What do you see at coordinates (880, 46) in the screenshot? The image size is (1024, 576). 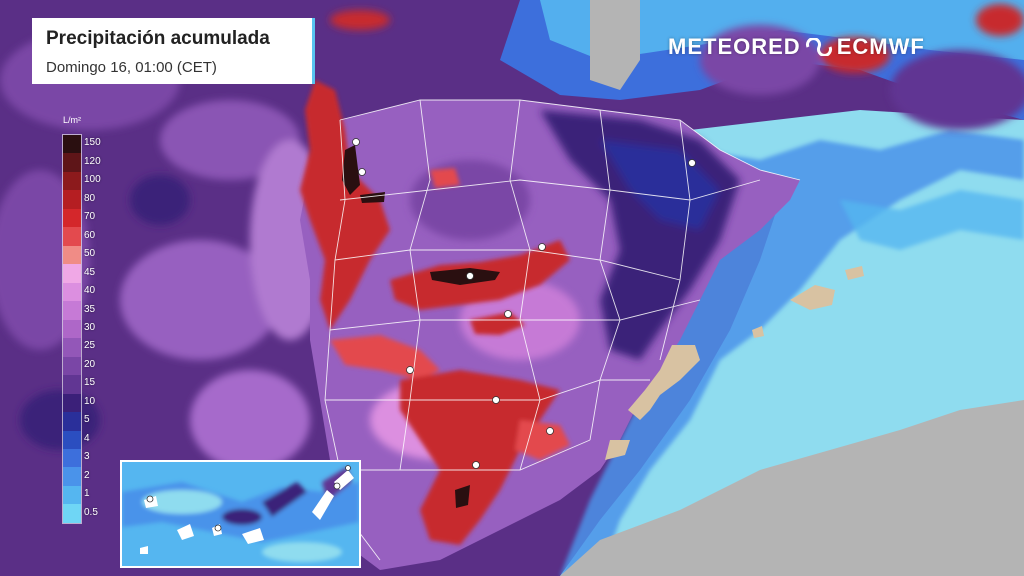 I see `ecmwf-logo: ECMWF` at bounding box center [880, 46].